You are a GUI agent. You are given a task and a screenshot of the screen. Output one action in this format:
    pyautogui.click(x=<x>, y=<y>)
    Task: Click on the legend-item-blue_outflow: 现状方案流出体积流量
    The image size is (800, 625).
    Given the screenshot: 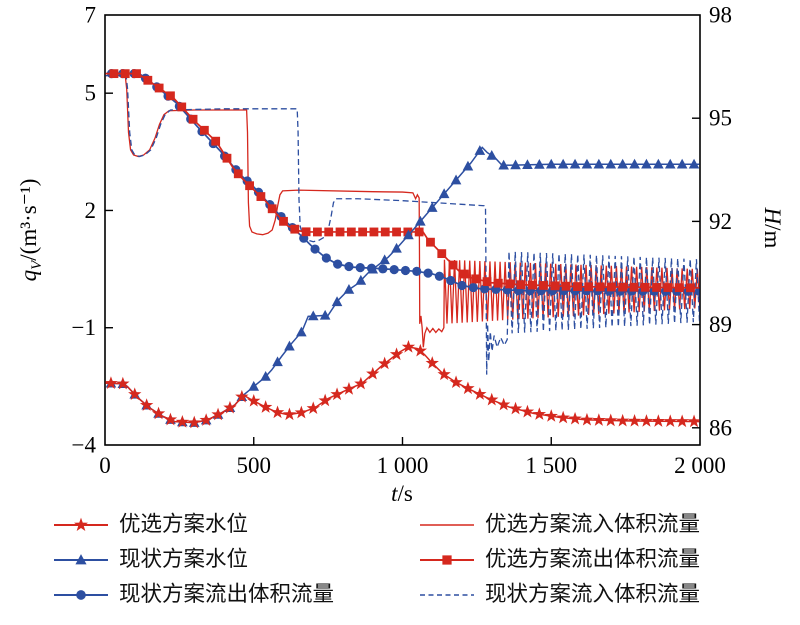 What is the action you would take?
    pyautogui.click(x=235, y=595)
    